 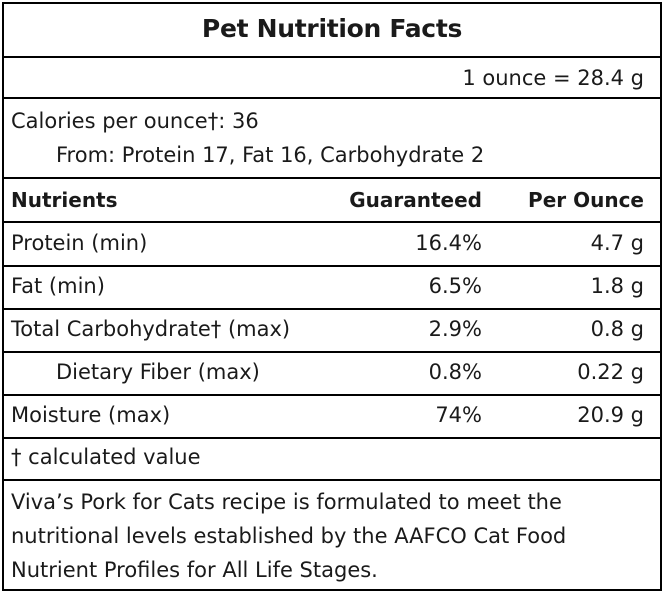 What do you see at coordinates (586, 200) in the screenshot?
I see `header-per-ounce: Per Ounce` at bounding box center [586, 200].